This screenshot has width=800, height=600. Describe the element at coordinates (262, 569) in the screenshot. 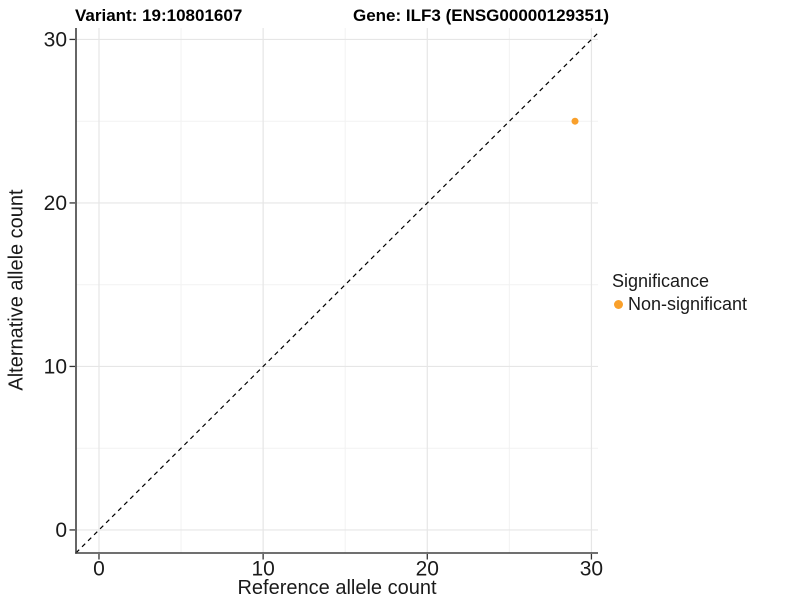

I see `x-tick-label: 10` at that location.